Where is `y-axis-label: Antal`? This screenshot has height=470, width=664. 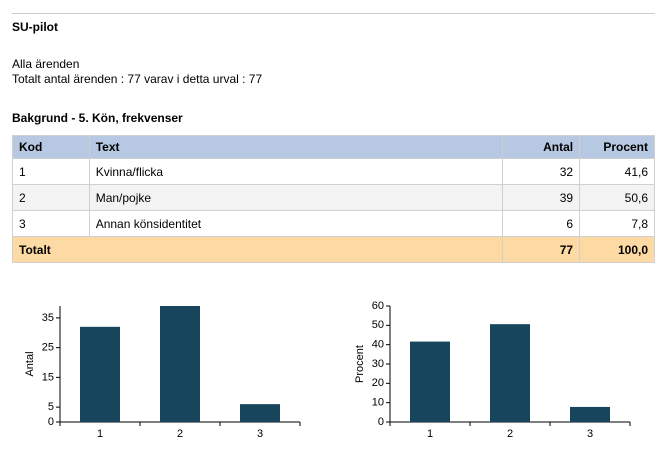
y-axis-label: Antal is located at coordinates (30, 363).